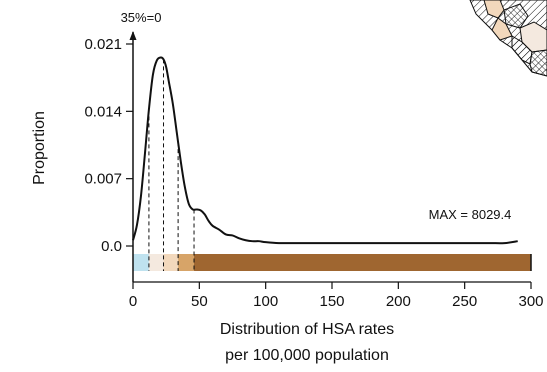  What do you see at coordinates (133, 301) in the screenshot?
I see `x-tick-label-0: 0` at bounding box center [133, 301].